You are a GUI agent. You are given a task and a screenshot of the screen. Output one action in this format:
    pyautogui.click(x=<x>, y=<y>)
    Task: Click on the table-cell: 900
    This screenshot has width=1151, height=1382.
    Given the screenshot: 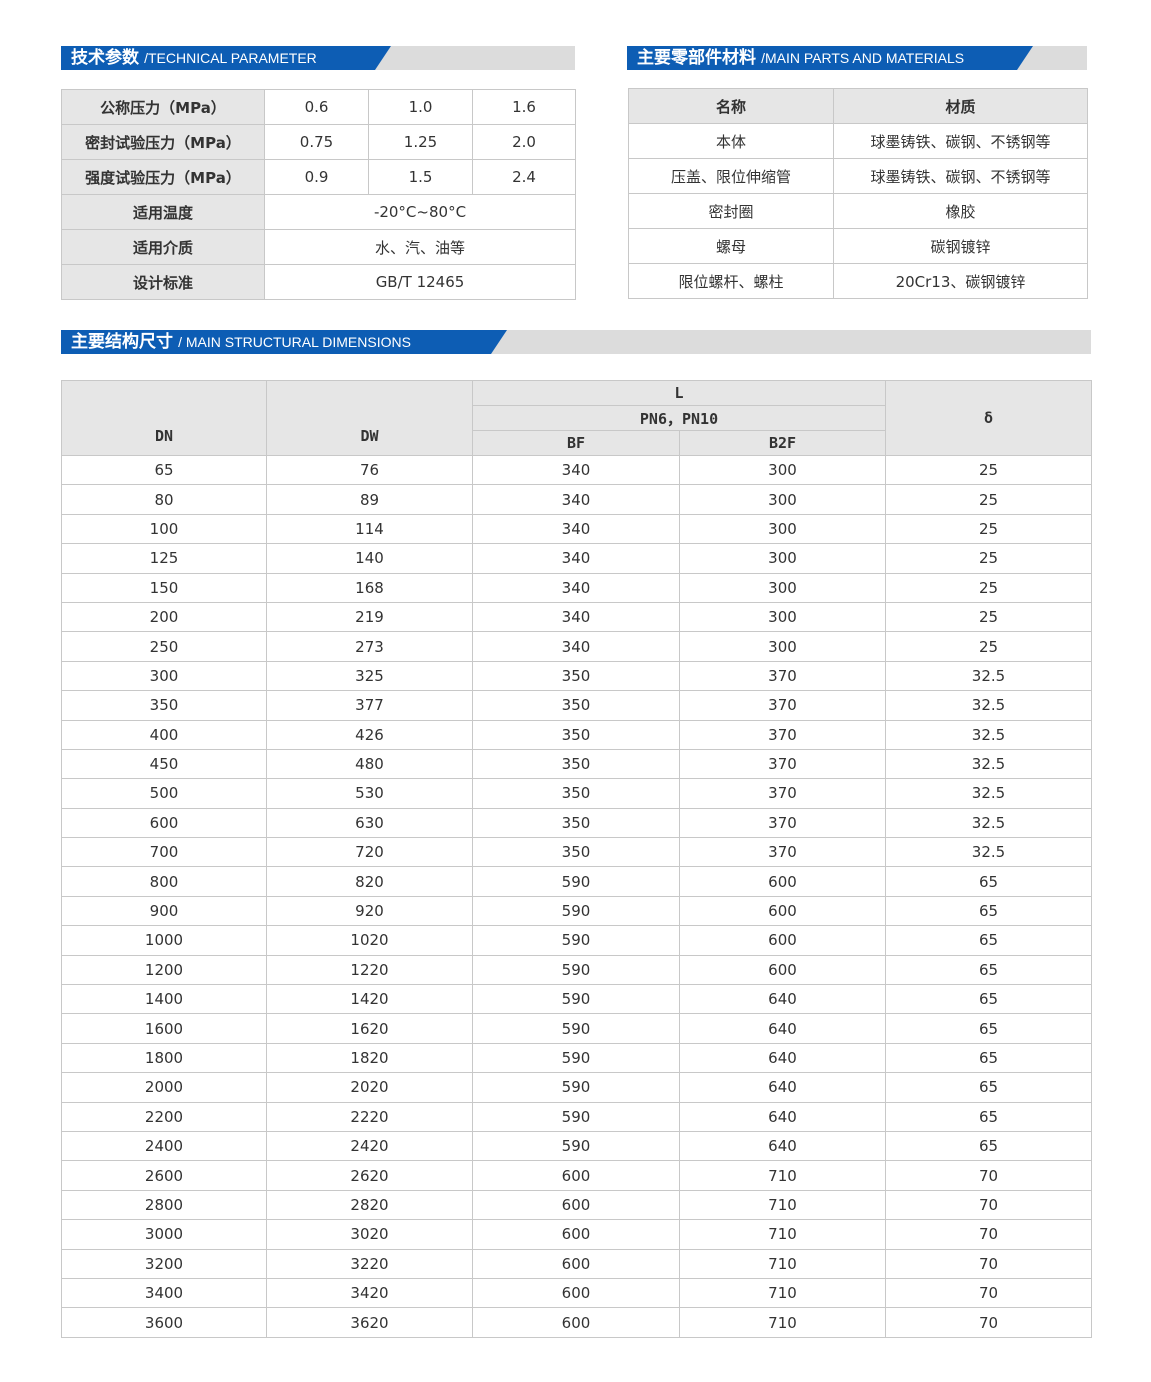 What is the action you would take?
    pyautogui.click(x=164, y=911)
    